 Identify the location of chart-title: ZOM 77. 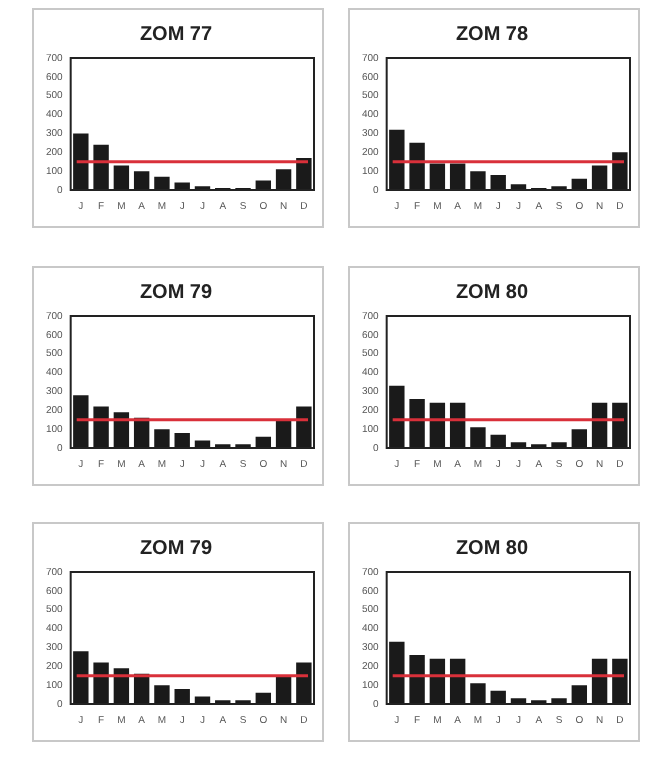
(176, 34).